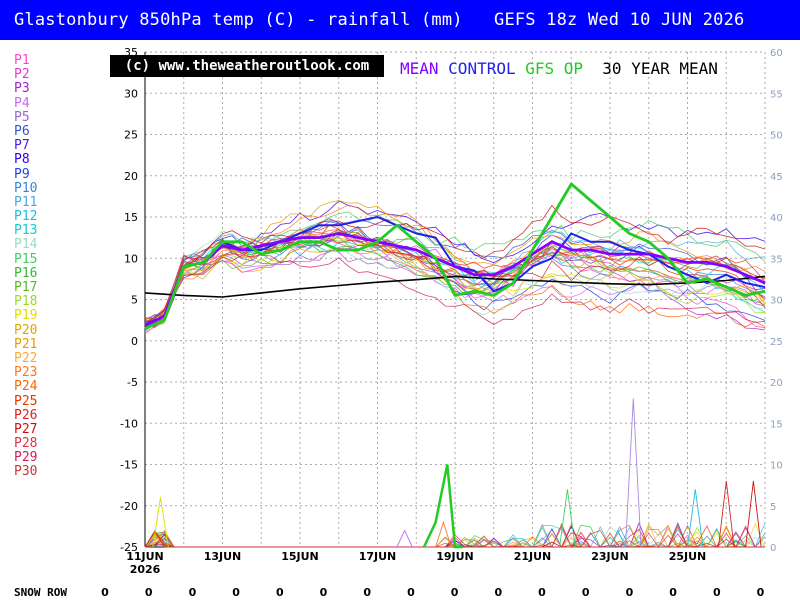  Describe the element at coordinates (26, 358) in the screenshot. I see `member-p22: P22` at that location.